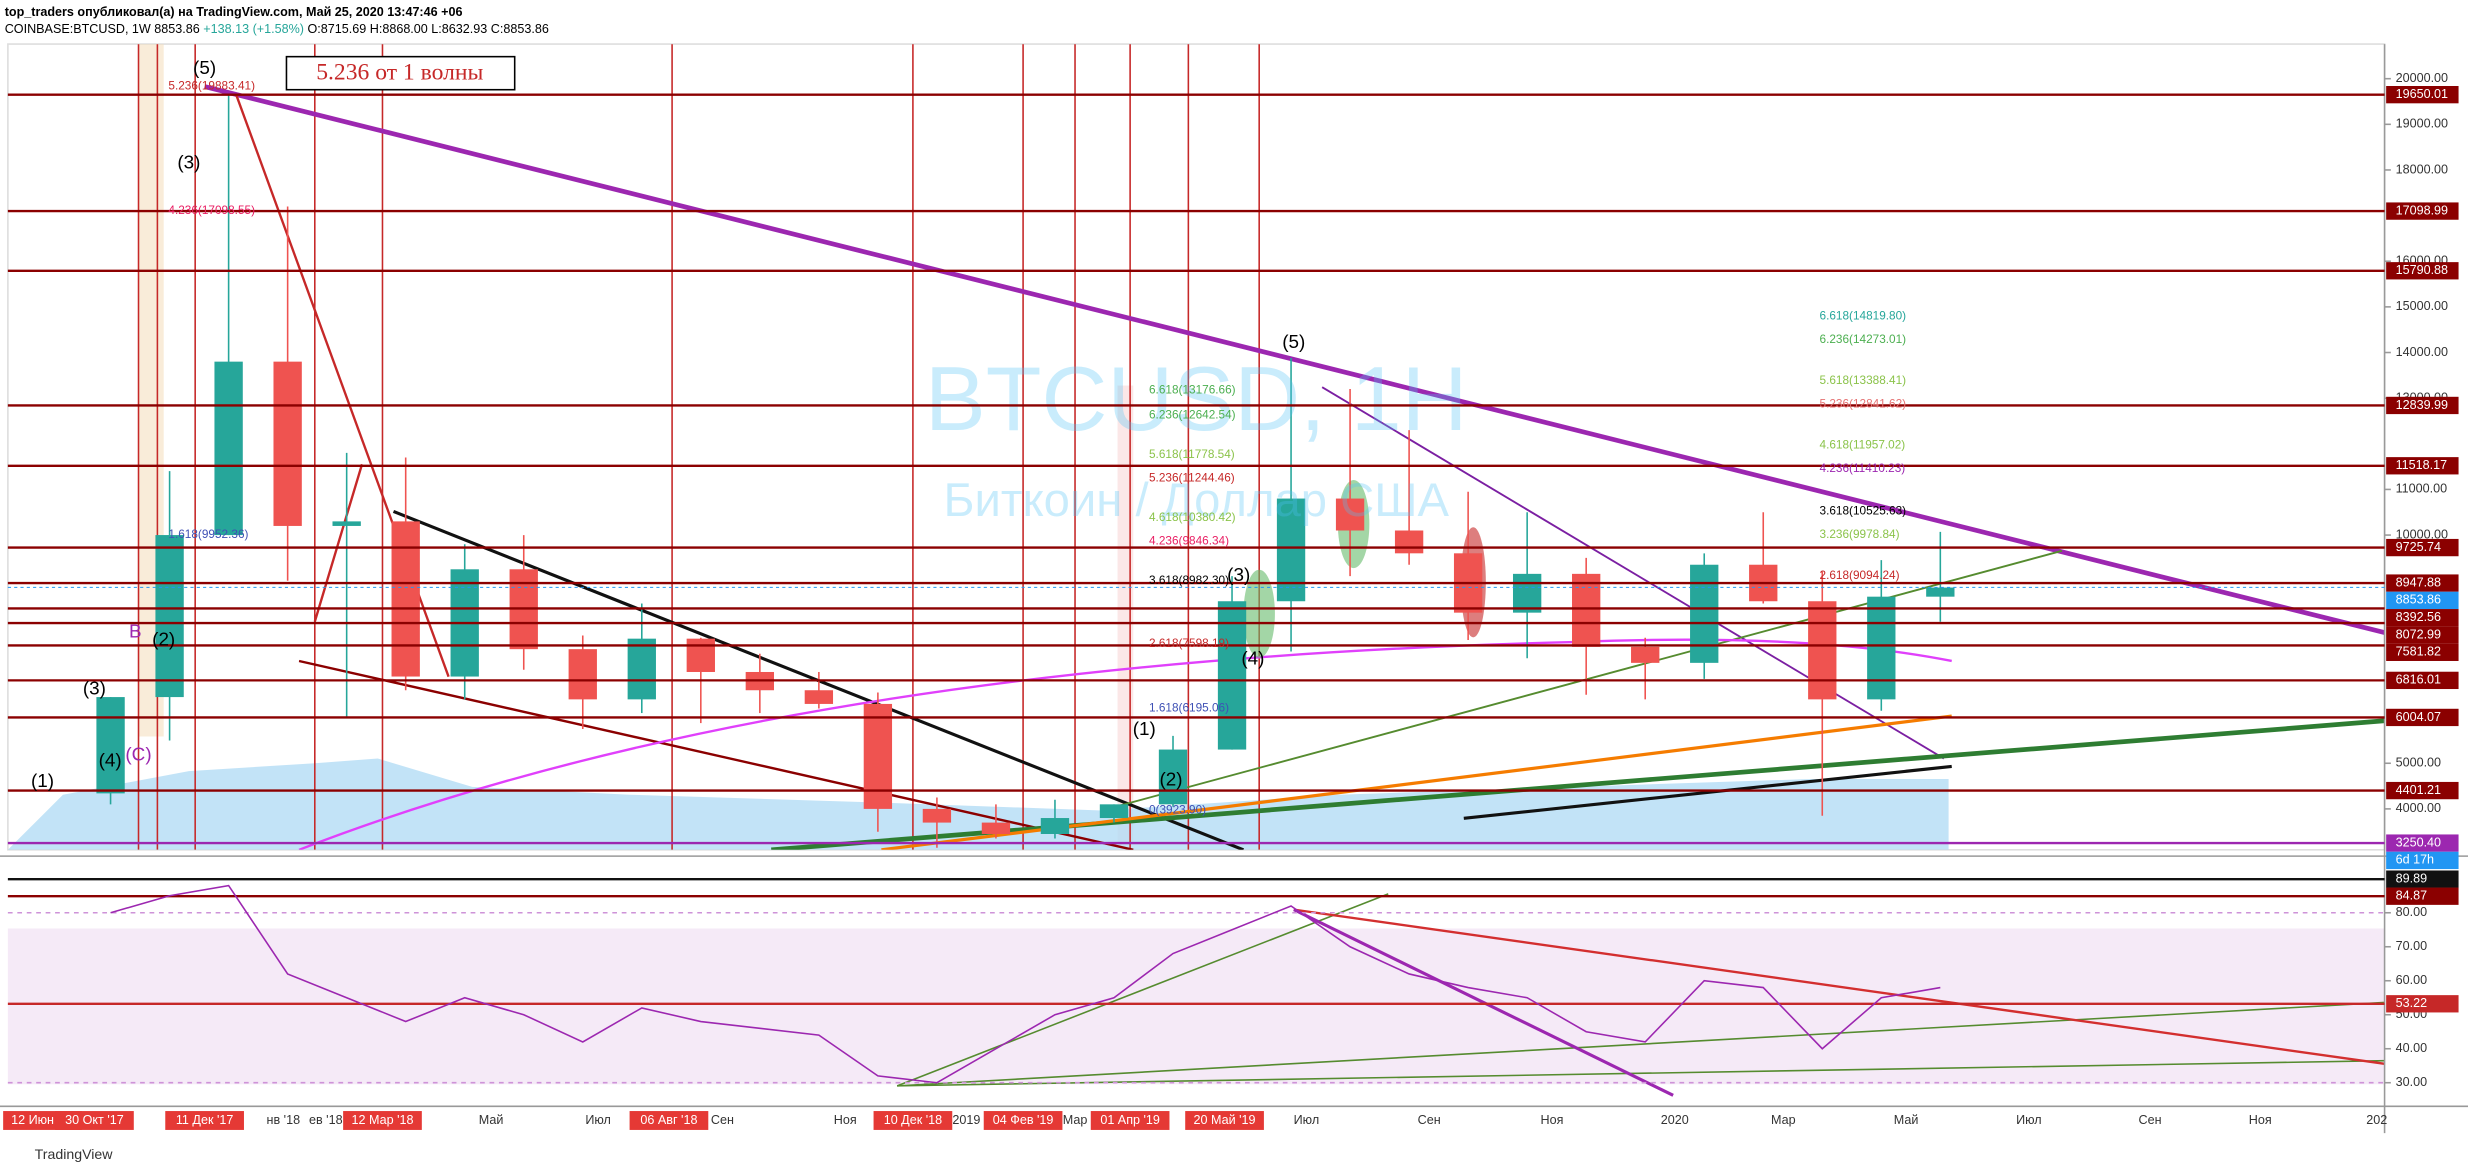  Describe the element at coordinates (1196, 500) in the screenshot. I see `watermark-description: Биткоин / Доллар США` at that location.